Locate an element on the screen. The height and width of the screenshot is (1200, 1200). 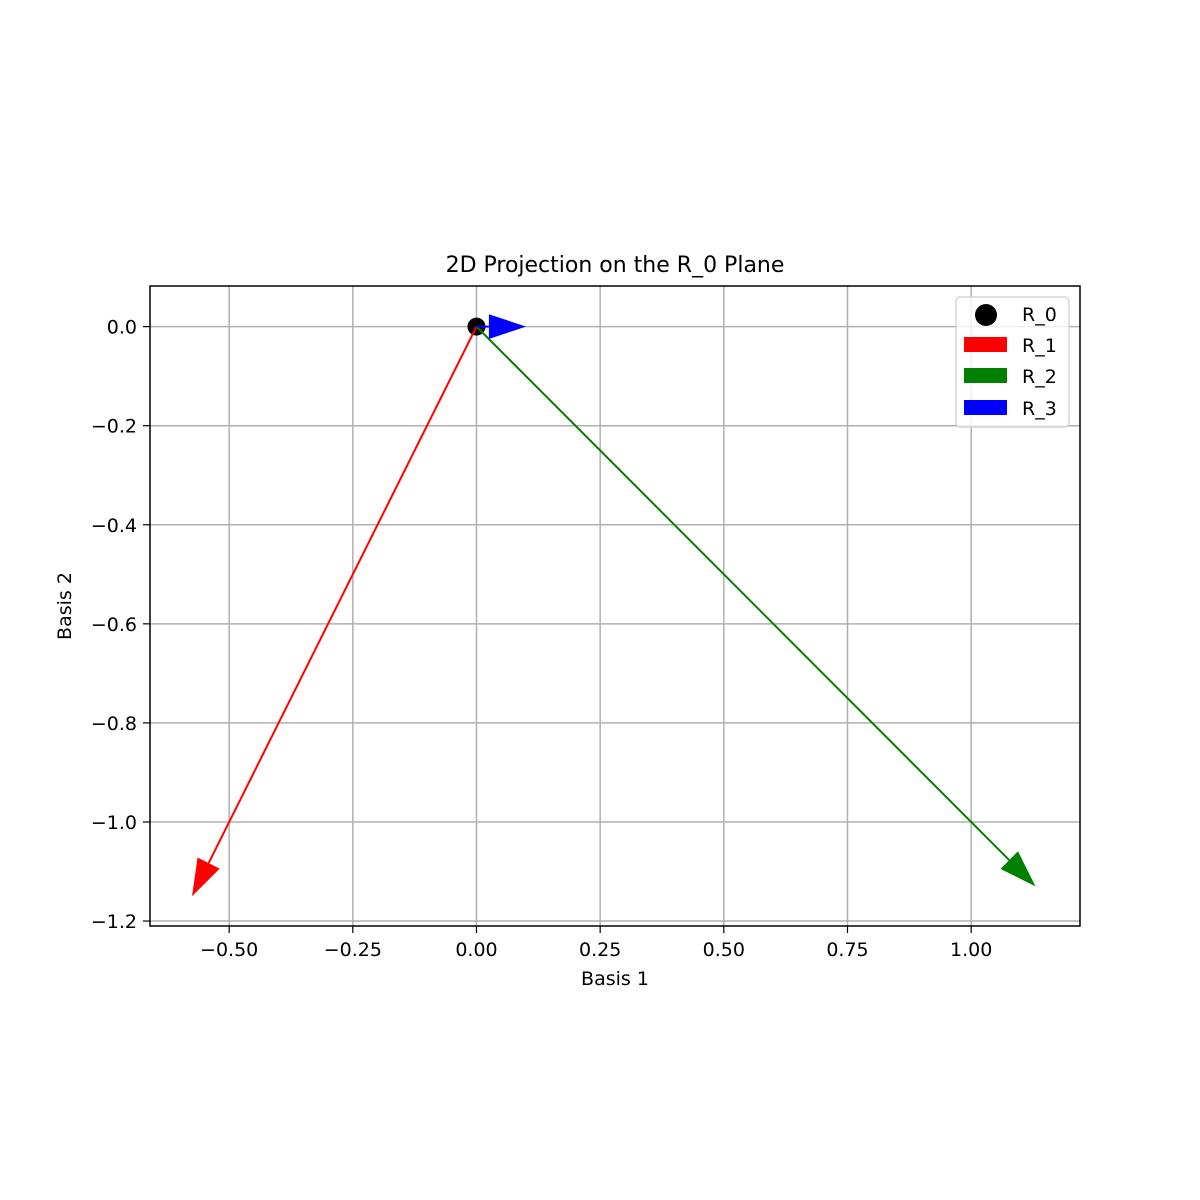
y-axis-ticks: 0.0 −0.2 −0.4 −0.6 −0.8 −1.0 −1.2 is located at coordinates (120, 625).